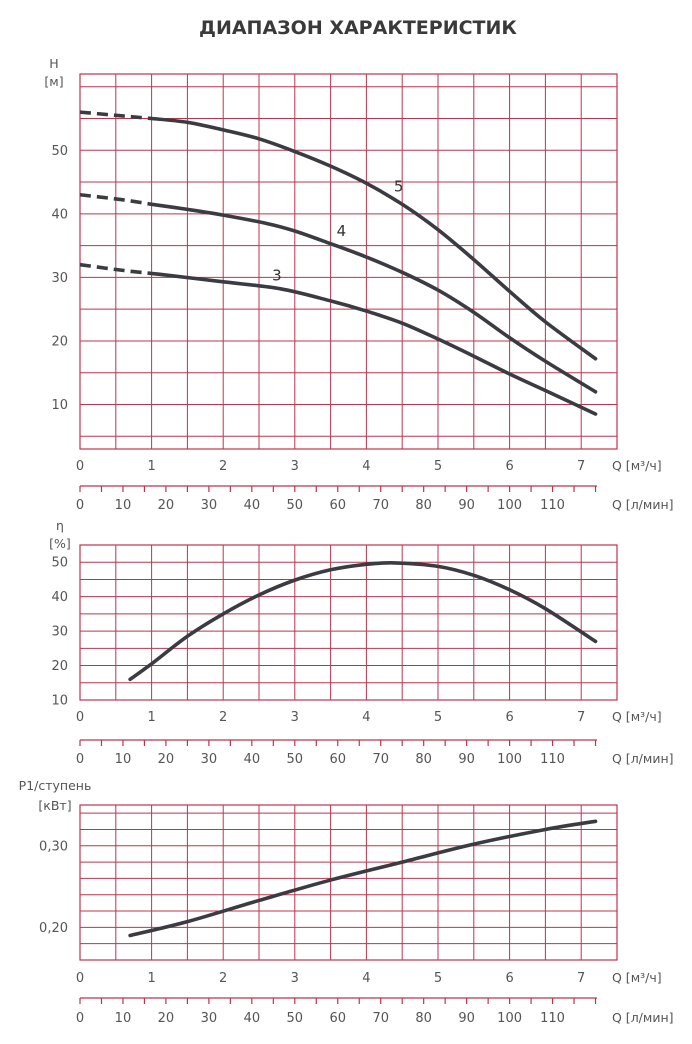 Image resolution: width=692 pixels, height=1044 pixels. I want to click on p1-xtick-label: 5, so click(438, 466).